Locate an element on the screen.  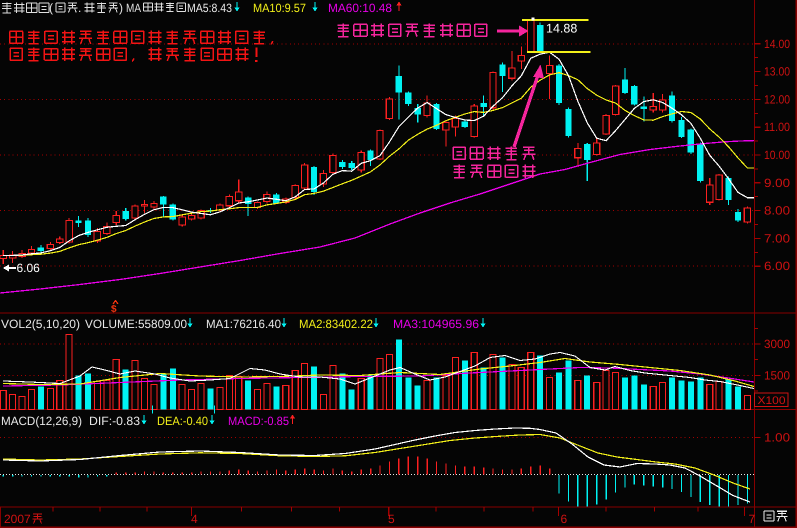
svg-text: DIF:-0.83 is located at coordinates (114, 421).